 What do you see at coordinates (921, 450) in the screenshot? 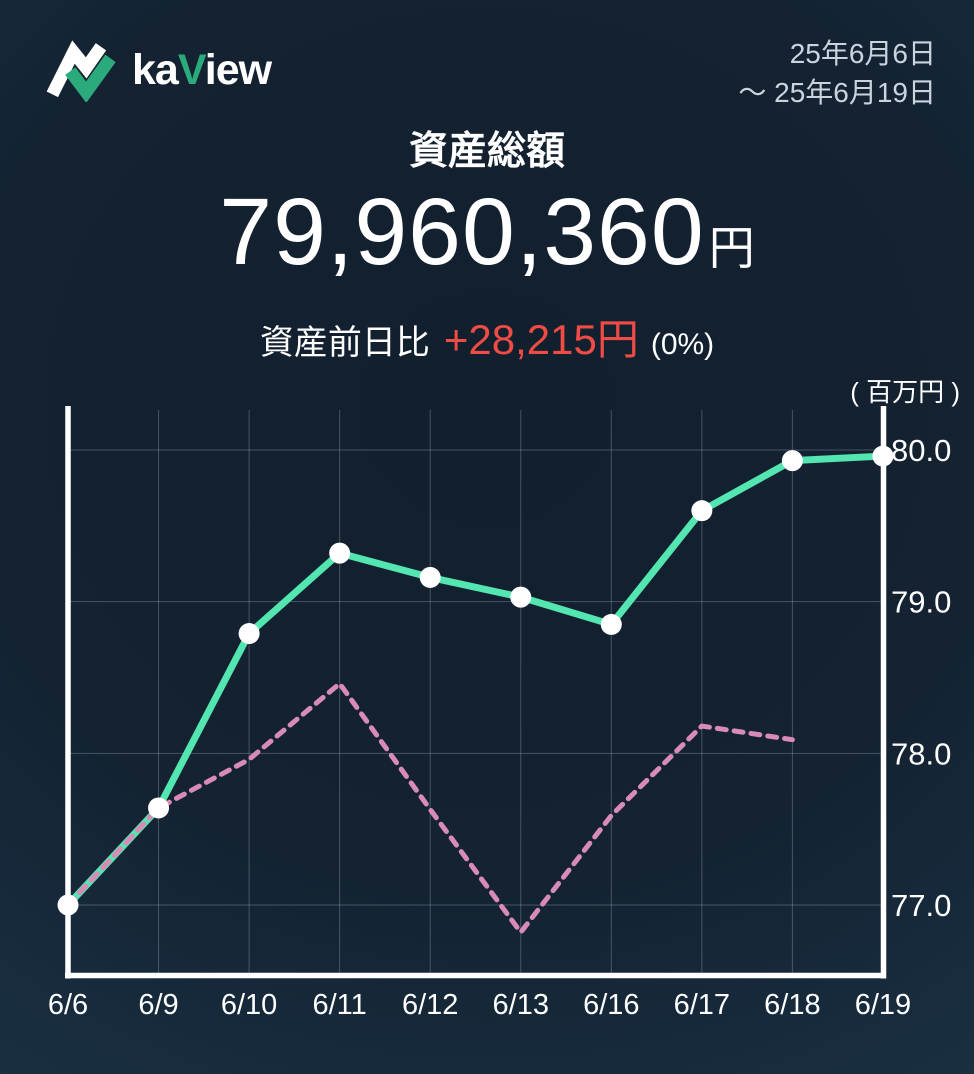
I see `y-axis-tick-label: 80.0` at bounding box center [921, 450].